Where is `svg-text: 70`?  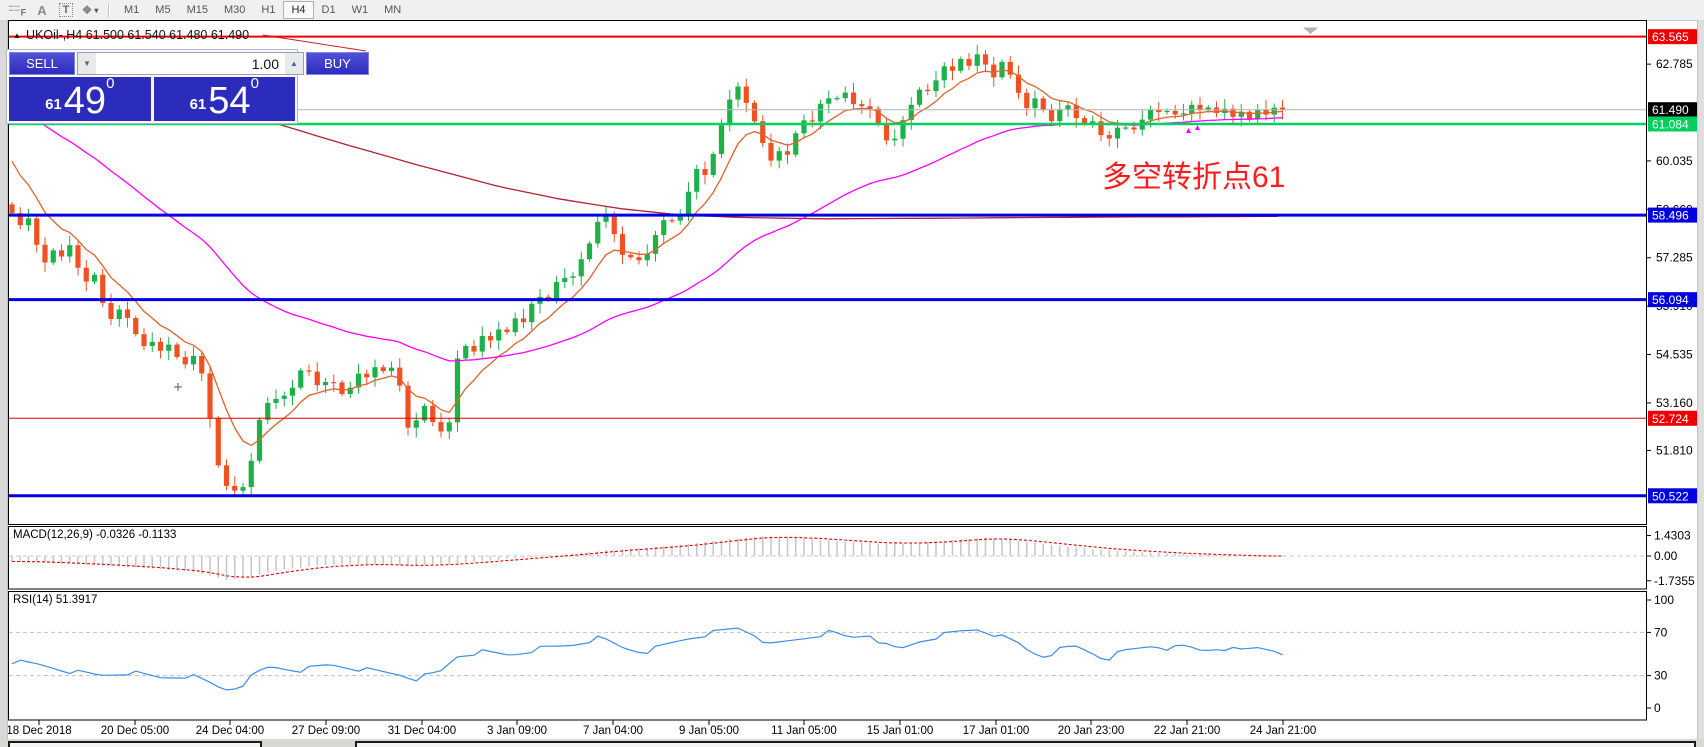 svg-text: 70 is located at coordinates (1661, 632).